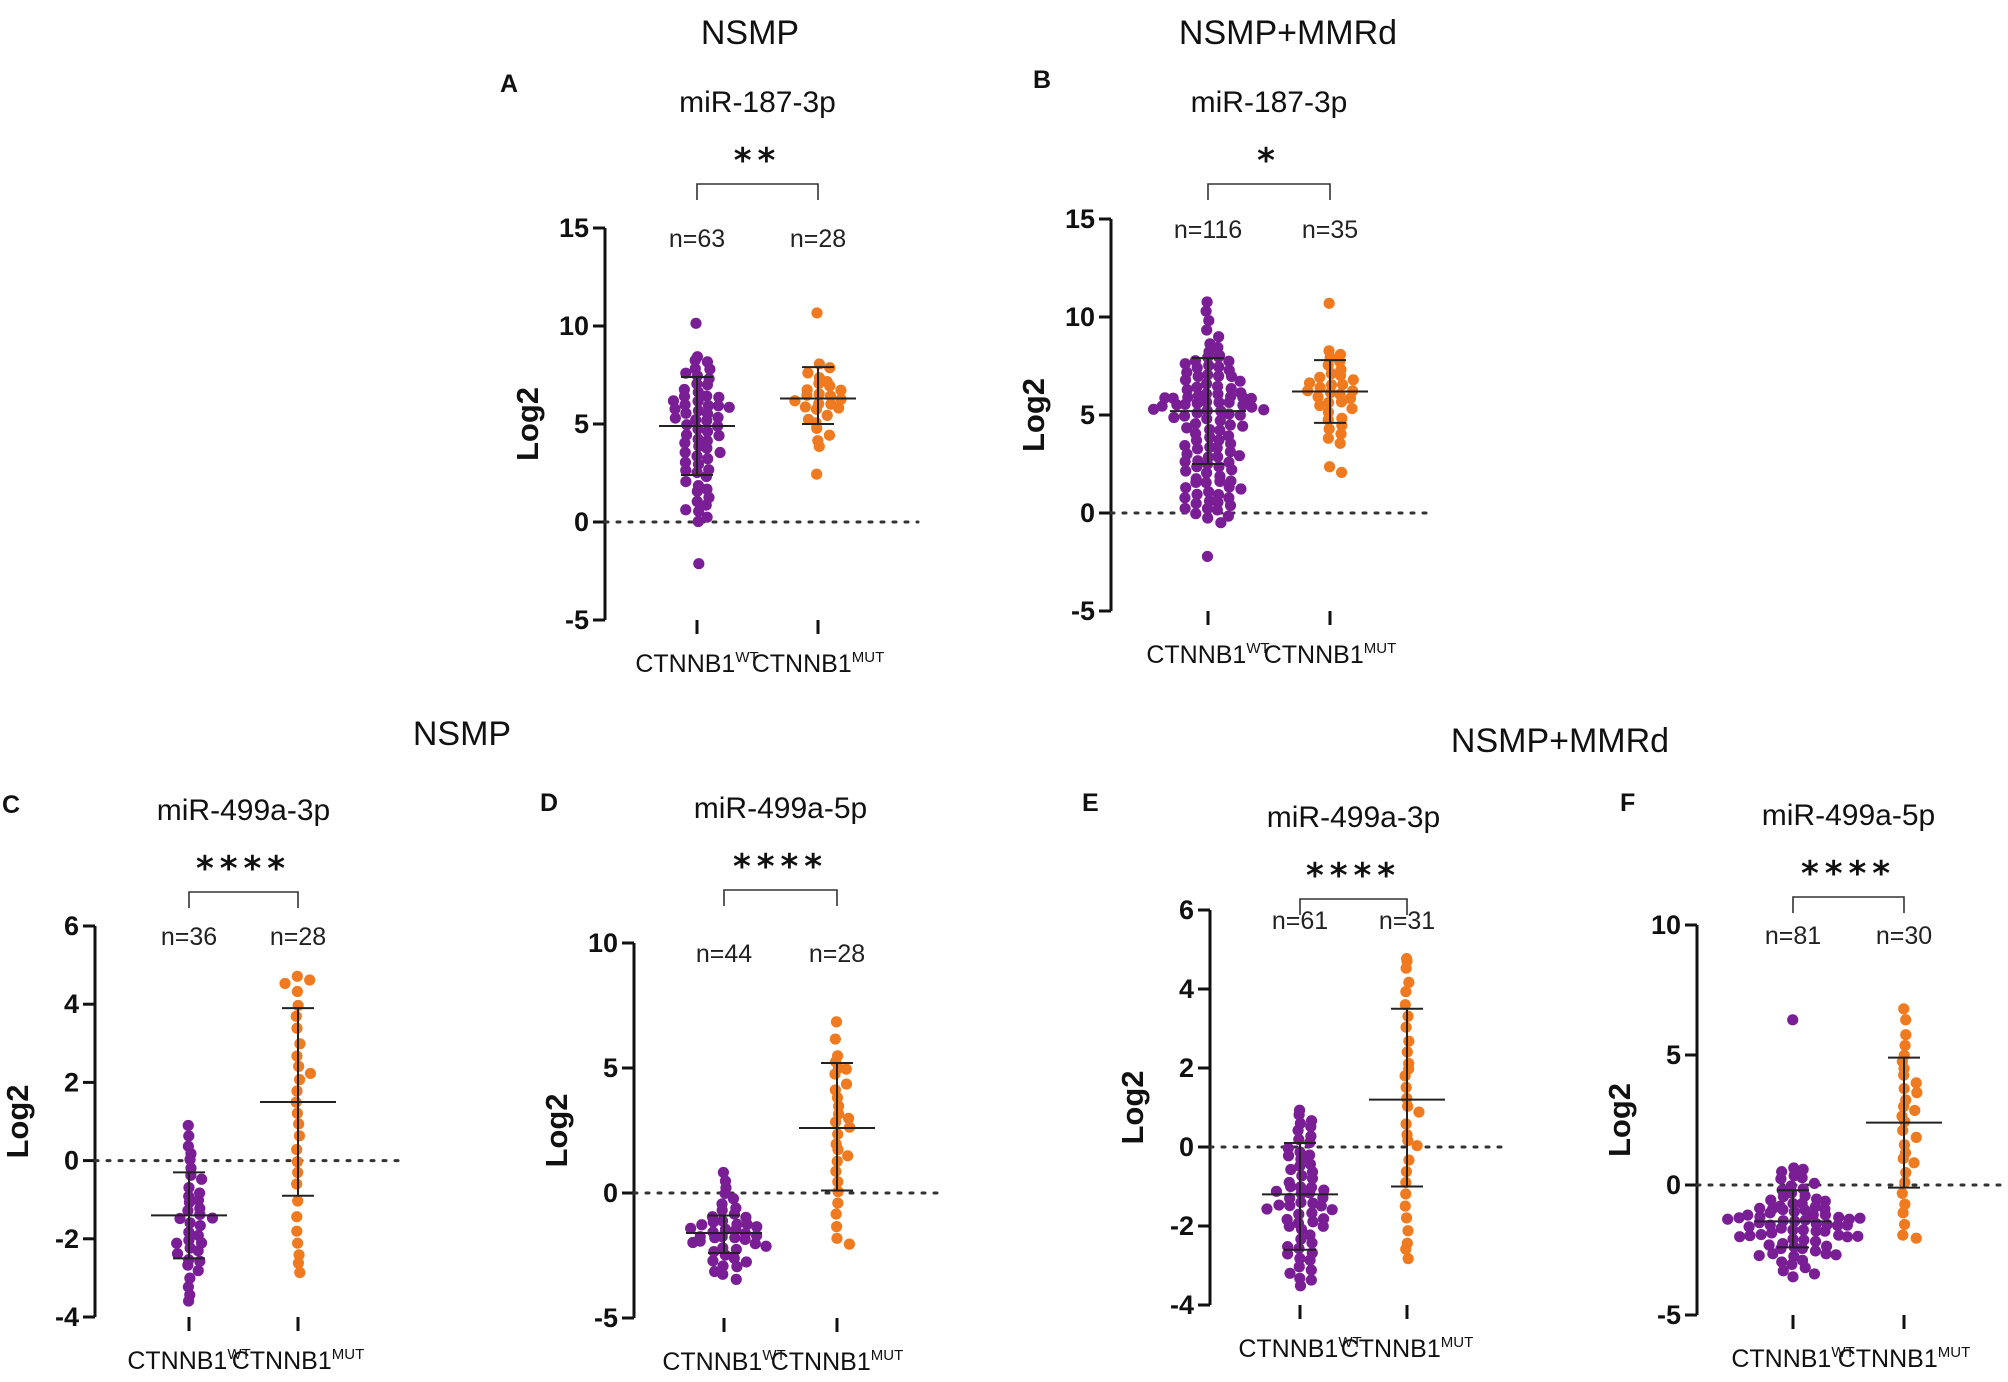 Image resolution: width=2008 pixels, height=1382 pixels. I want to click on y-tick-label: 6, so click(71, 926).